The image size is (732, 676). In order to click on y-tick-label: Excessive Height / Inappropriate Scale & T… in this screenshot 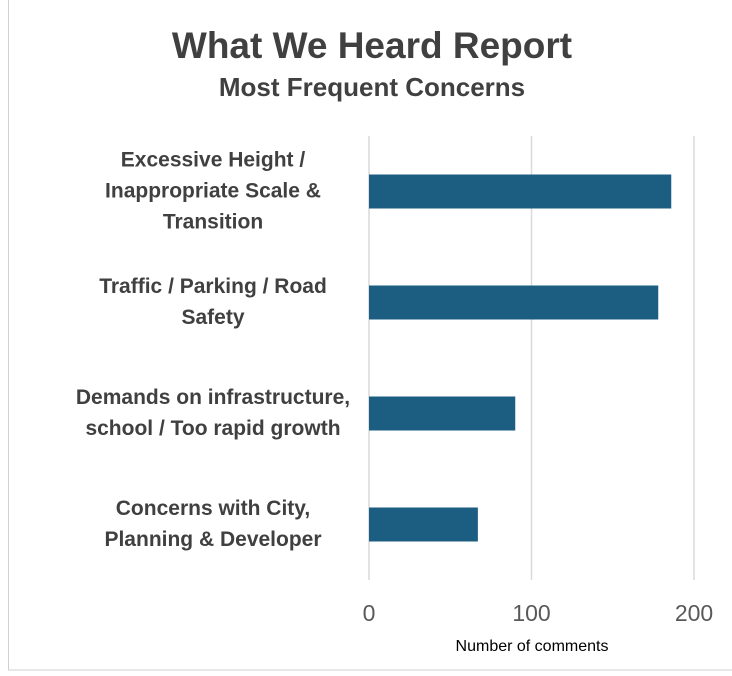, I will do `click(213, 190)`.